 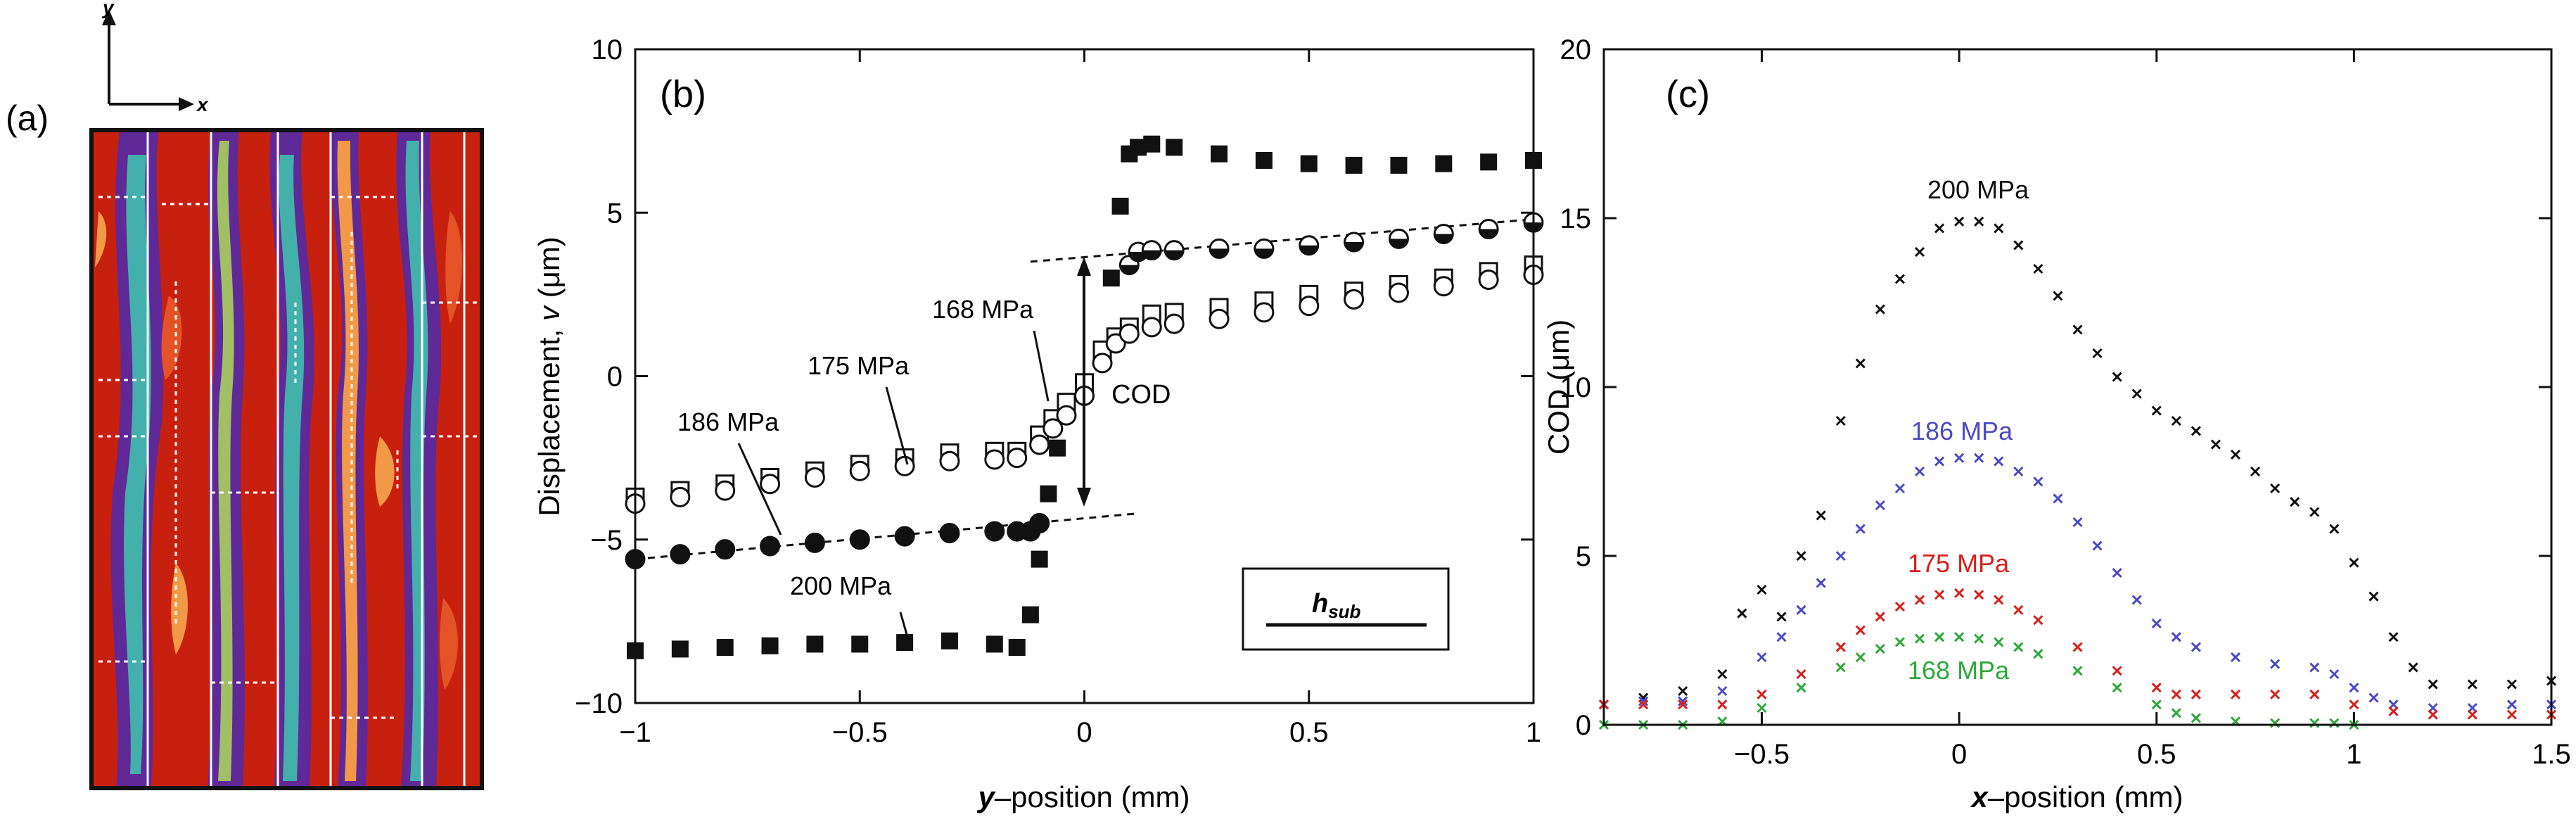 I want to click on x-tick-label: 0.5, so click(x=1309, y=732).